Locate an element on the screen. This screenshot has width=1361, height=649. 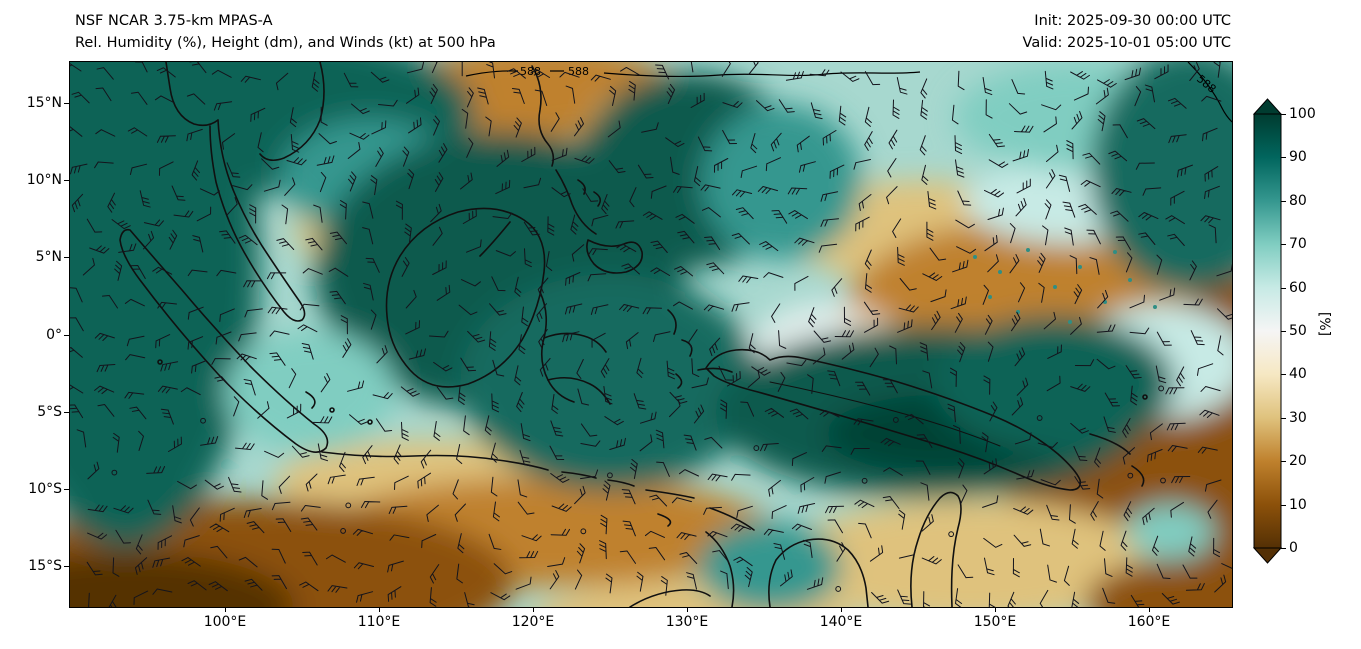
colorbar-tick-label: 80 is located at coordinates (1298, 200).